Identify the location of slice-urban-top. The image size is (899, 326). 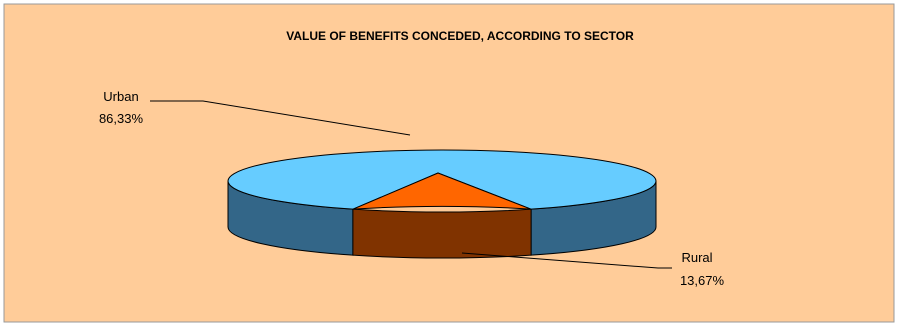
(442, 179).